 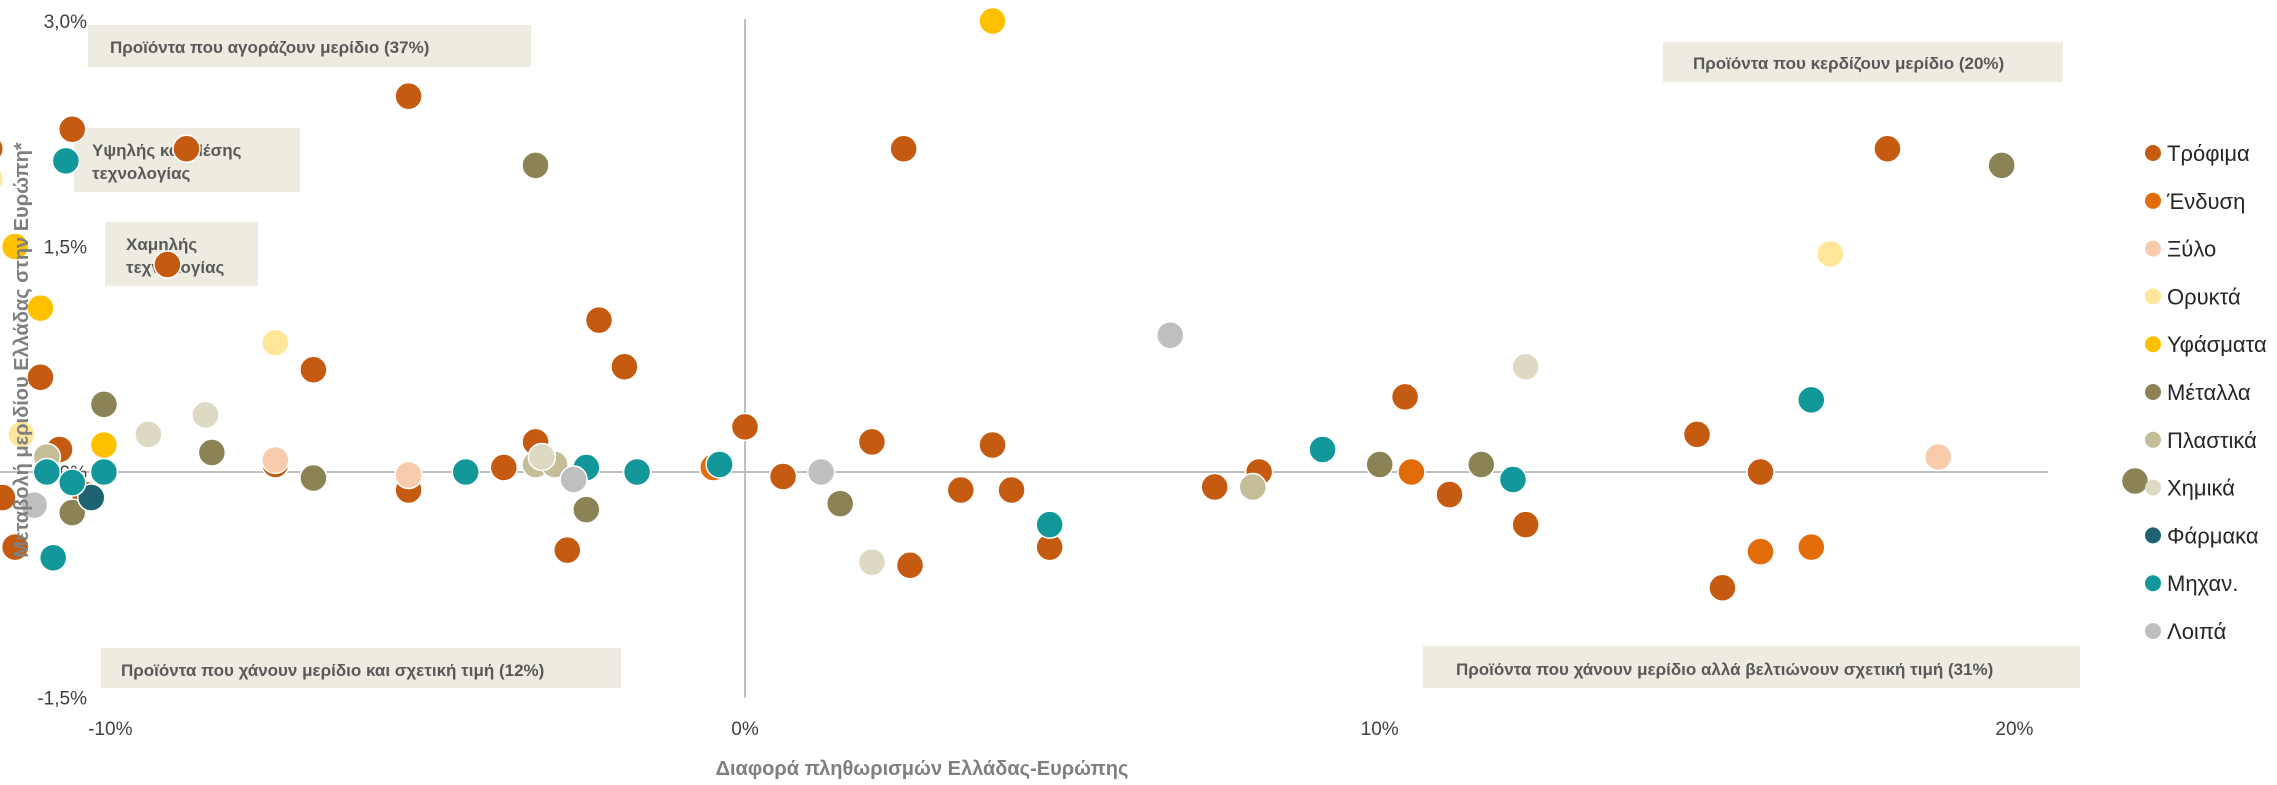 What do you see at coordinates (1380, 729) in the screenshot?
I see `x-tick-label: 10%` at bounding box center [1380, 729].